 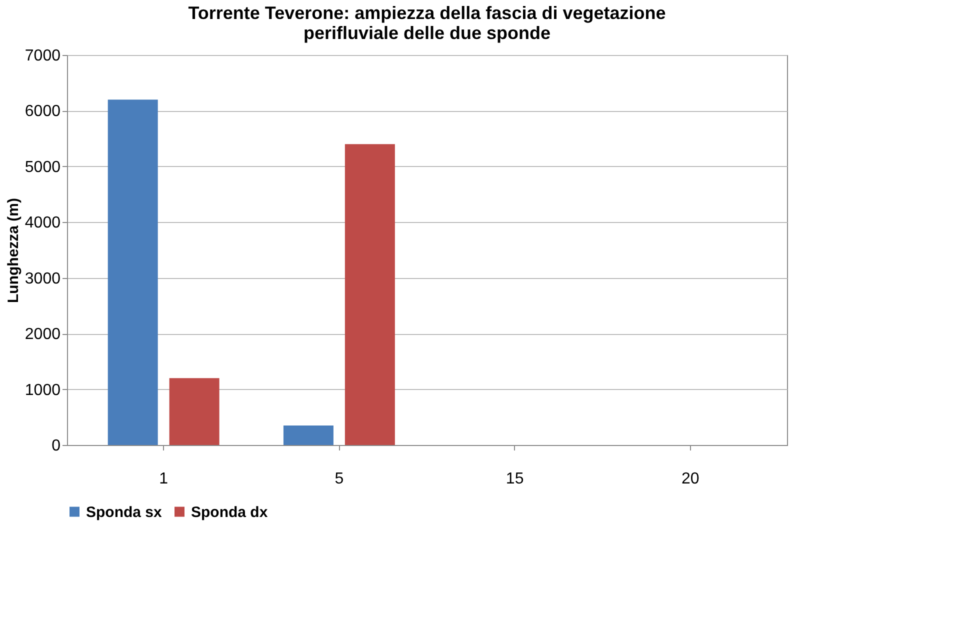 What do you see at coordinates (42, 167) in the screenshot?
I see `y-tick-label: 5000` at bounding box center [42, 167].